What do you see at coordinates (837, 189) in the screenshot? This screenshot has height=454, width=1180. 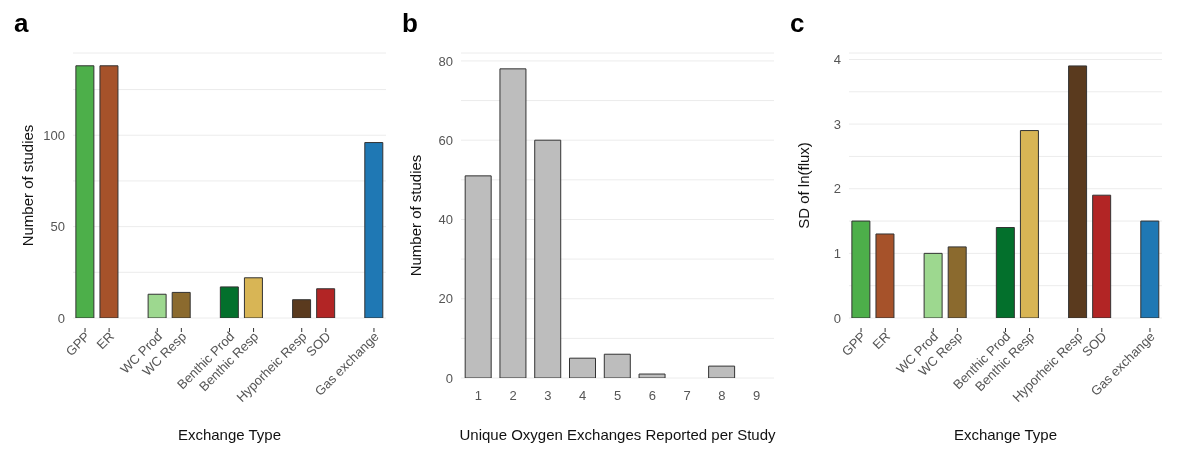 I see `y-tick-label: 2` at bounding box center [837, 189].